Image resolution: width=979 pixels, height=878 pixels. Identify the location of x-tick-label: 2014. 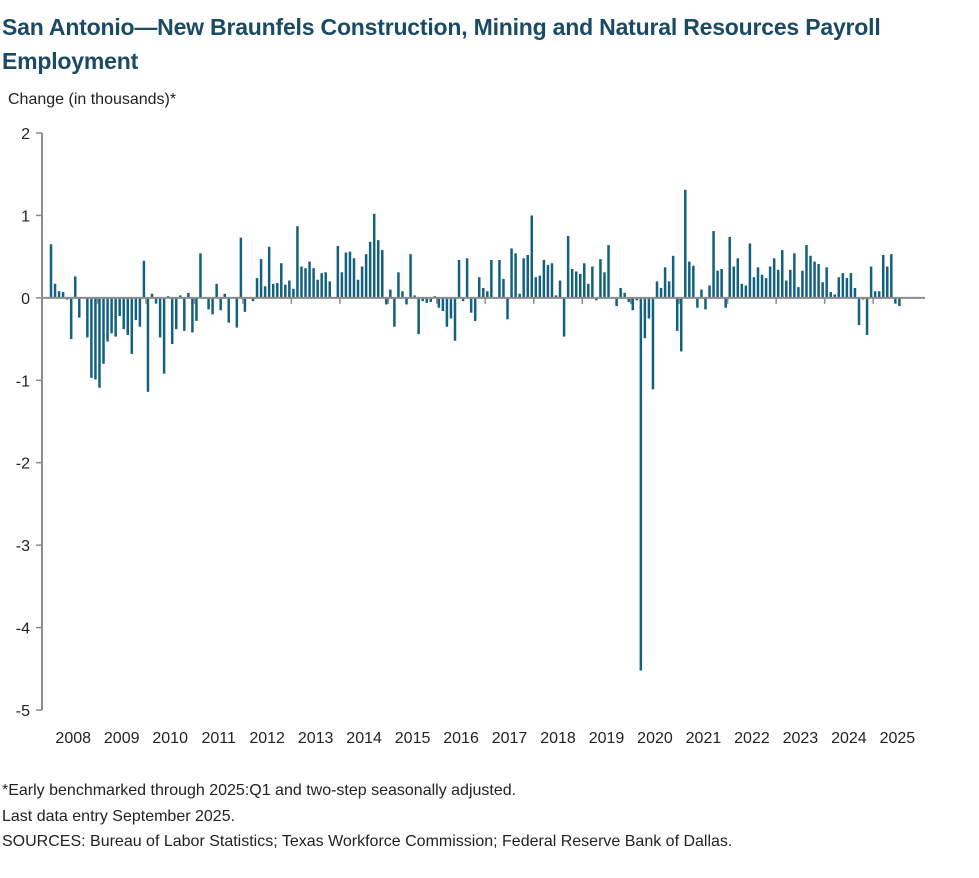
(364, 738).